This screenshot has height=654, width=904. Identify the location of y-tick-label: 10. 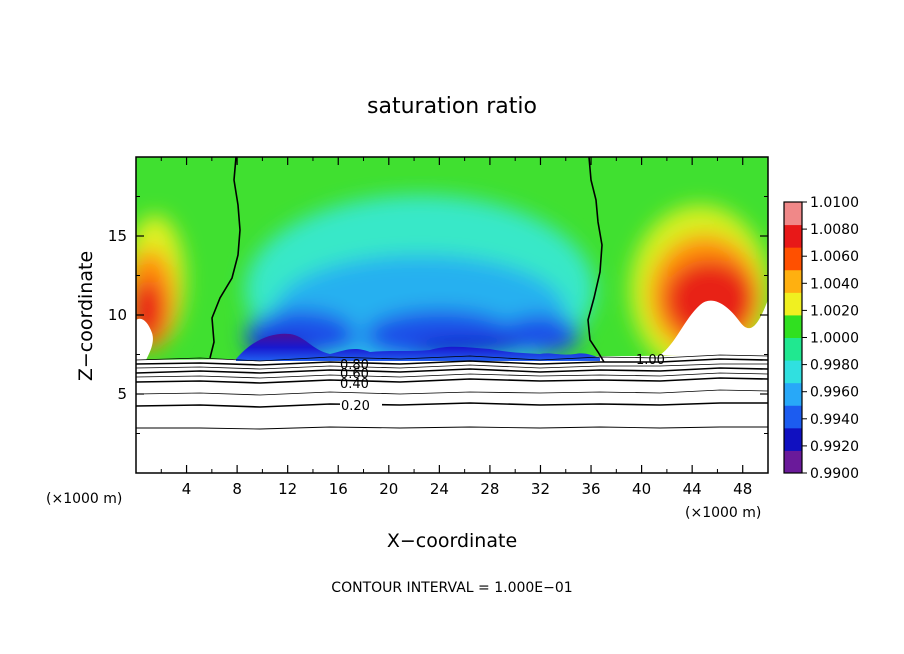
(117, 315).